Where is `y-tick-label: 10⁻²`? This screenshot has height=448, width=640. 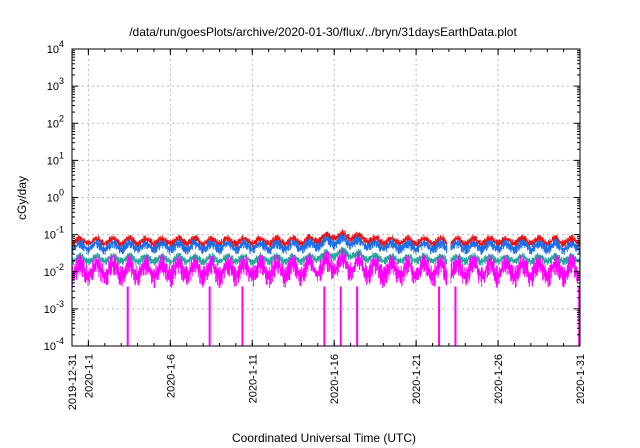
y-tick-label: 10⁻² is located at coordinates (54, 270).